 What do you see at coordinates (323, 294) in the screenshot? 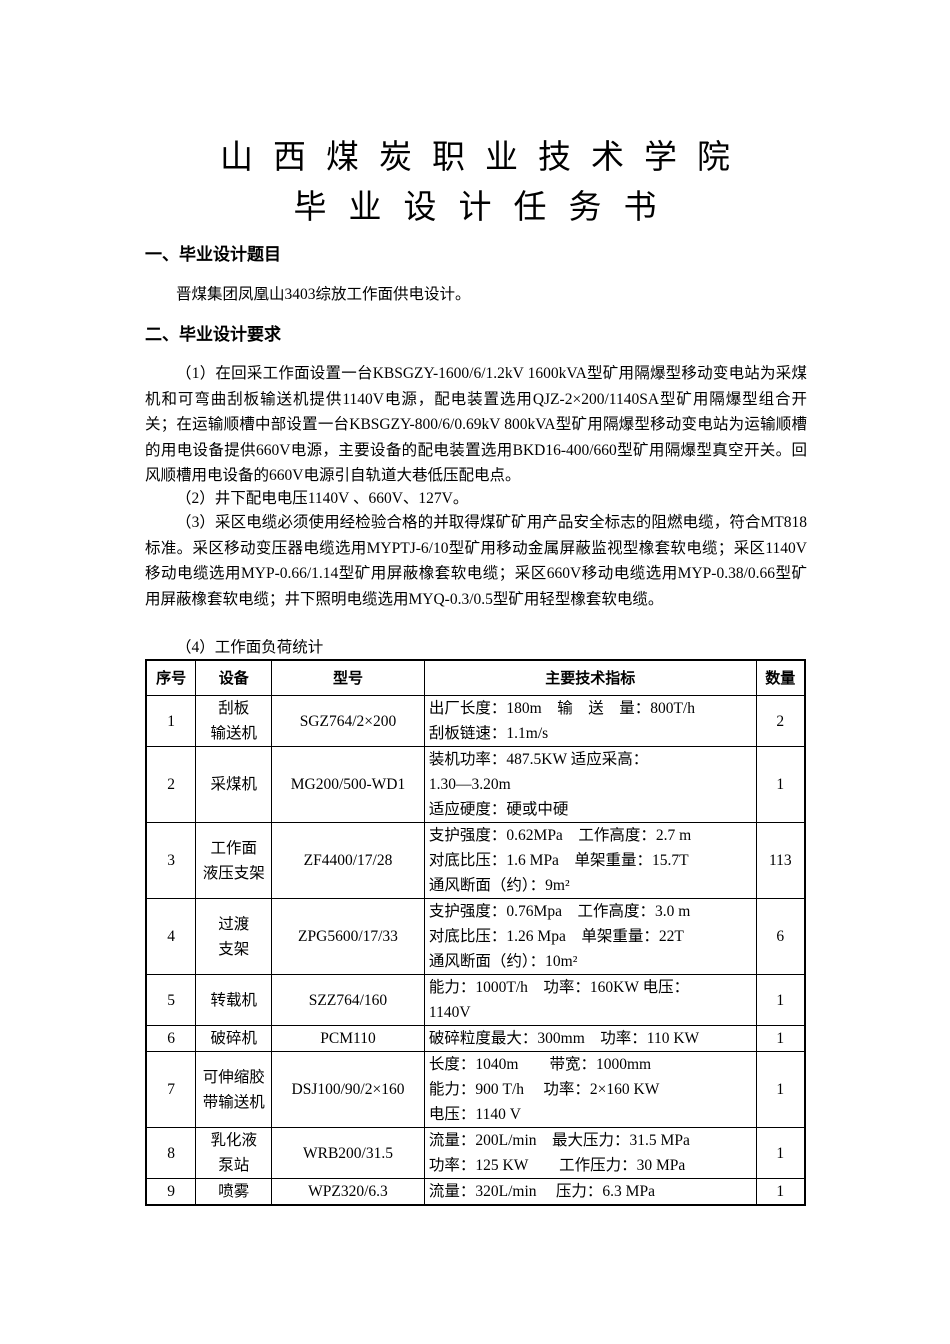
I see `design-topic: 晋煤集团凤凰山3403综放工作面供电设计。` at bounding box center [323, 294].